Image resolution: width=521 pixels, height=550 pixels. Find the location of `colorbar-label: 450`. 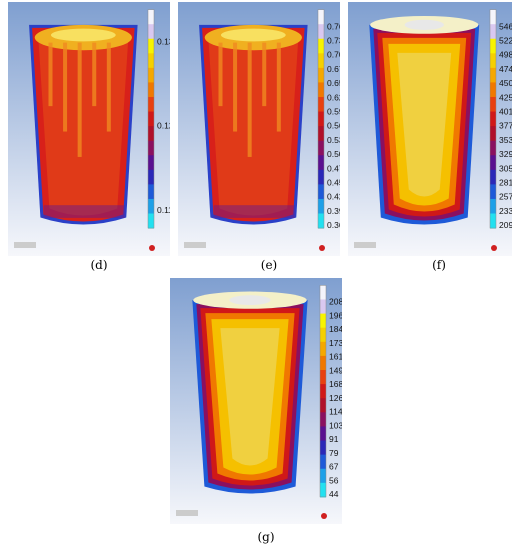

colorbar-label: 450 is located at coordinates (505, 83).